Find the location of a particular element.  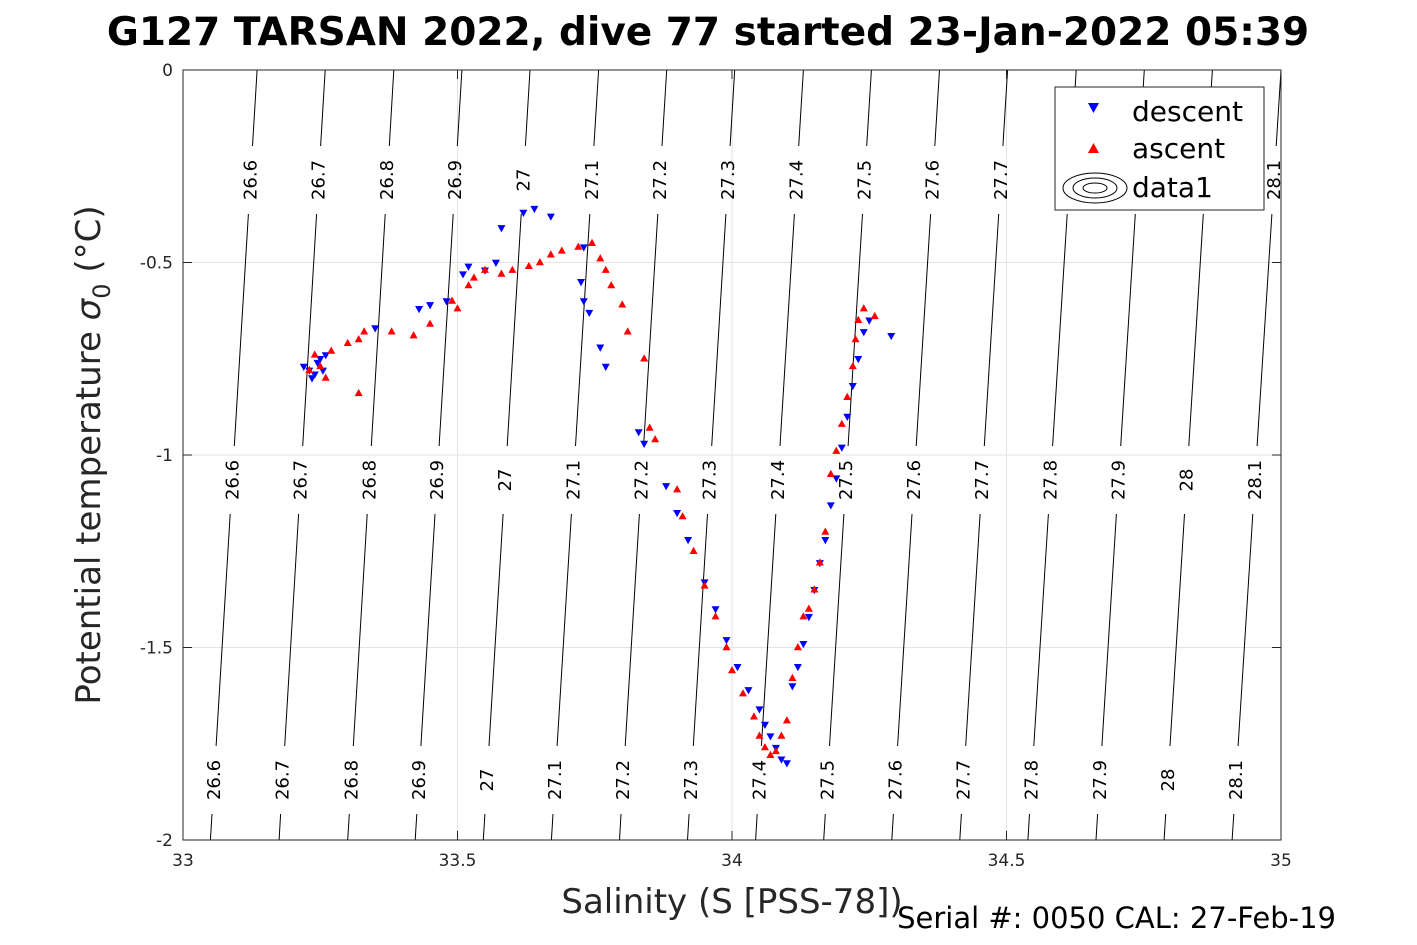

isopycnal-label: 27.3 is located at coordinates (691, 780).